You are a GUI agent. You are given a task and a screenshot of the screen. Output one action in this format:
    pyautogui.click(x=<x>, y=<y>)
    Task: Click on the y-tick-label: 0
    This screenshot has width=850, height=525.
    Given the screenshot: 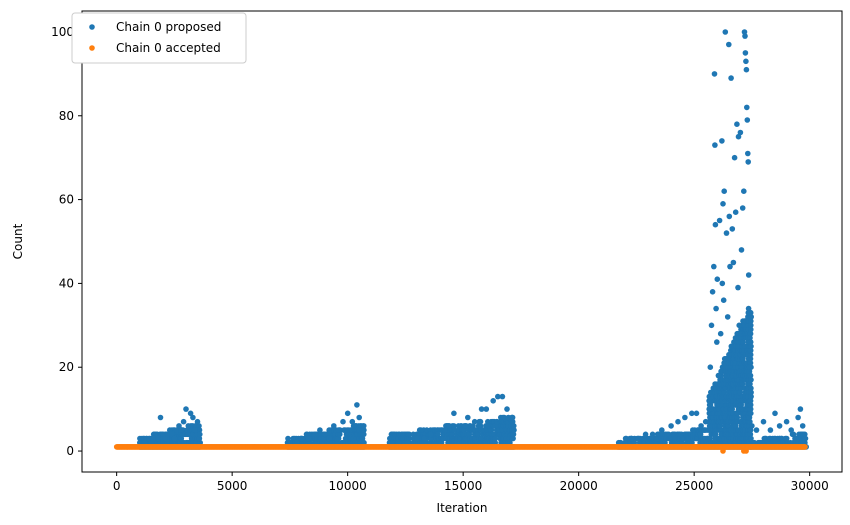 What is the action you would take?
    pyautogui.click(x=70, y=451)
    